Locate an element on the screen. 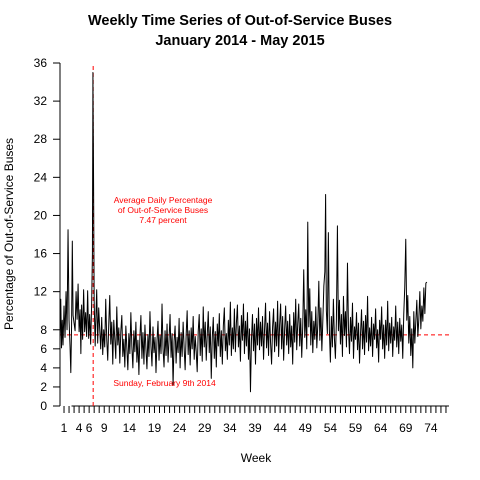 Image resolution: width=480 pixels, height=480 pixels. annotation-line: Sunday, February 9th 2014 is located at coordinates (164, 383).